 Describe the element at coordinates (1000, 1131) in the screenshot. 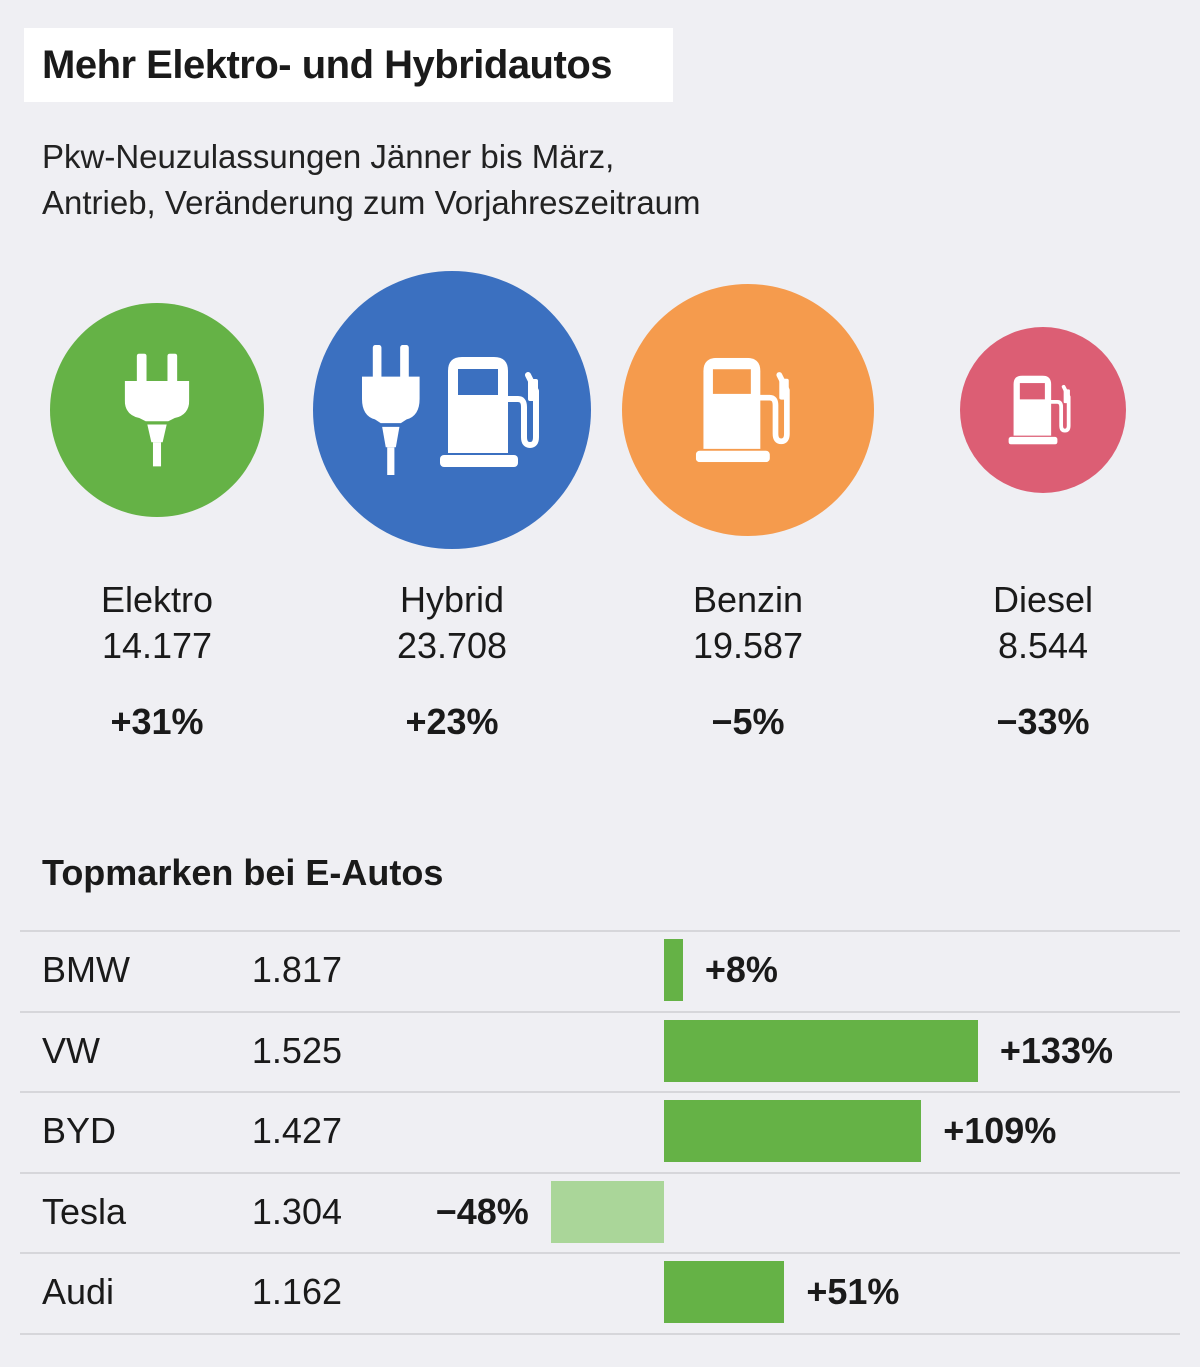

I see `bar-label-byd: +109%` at that location.